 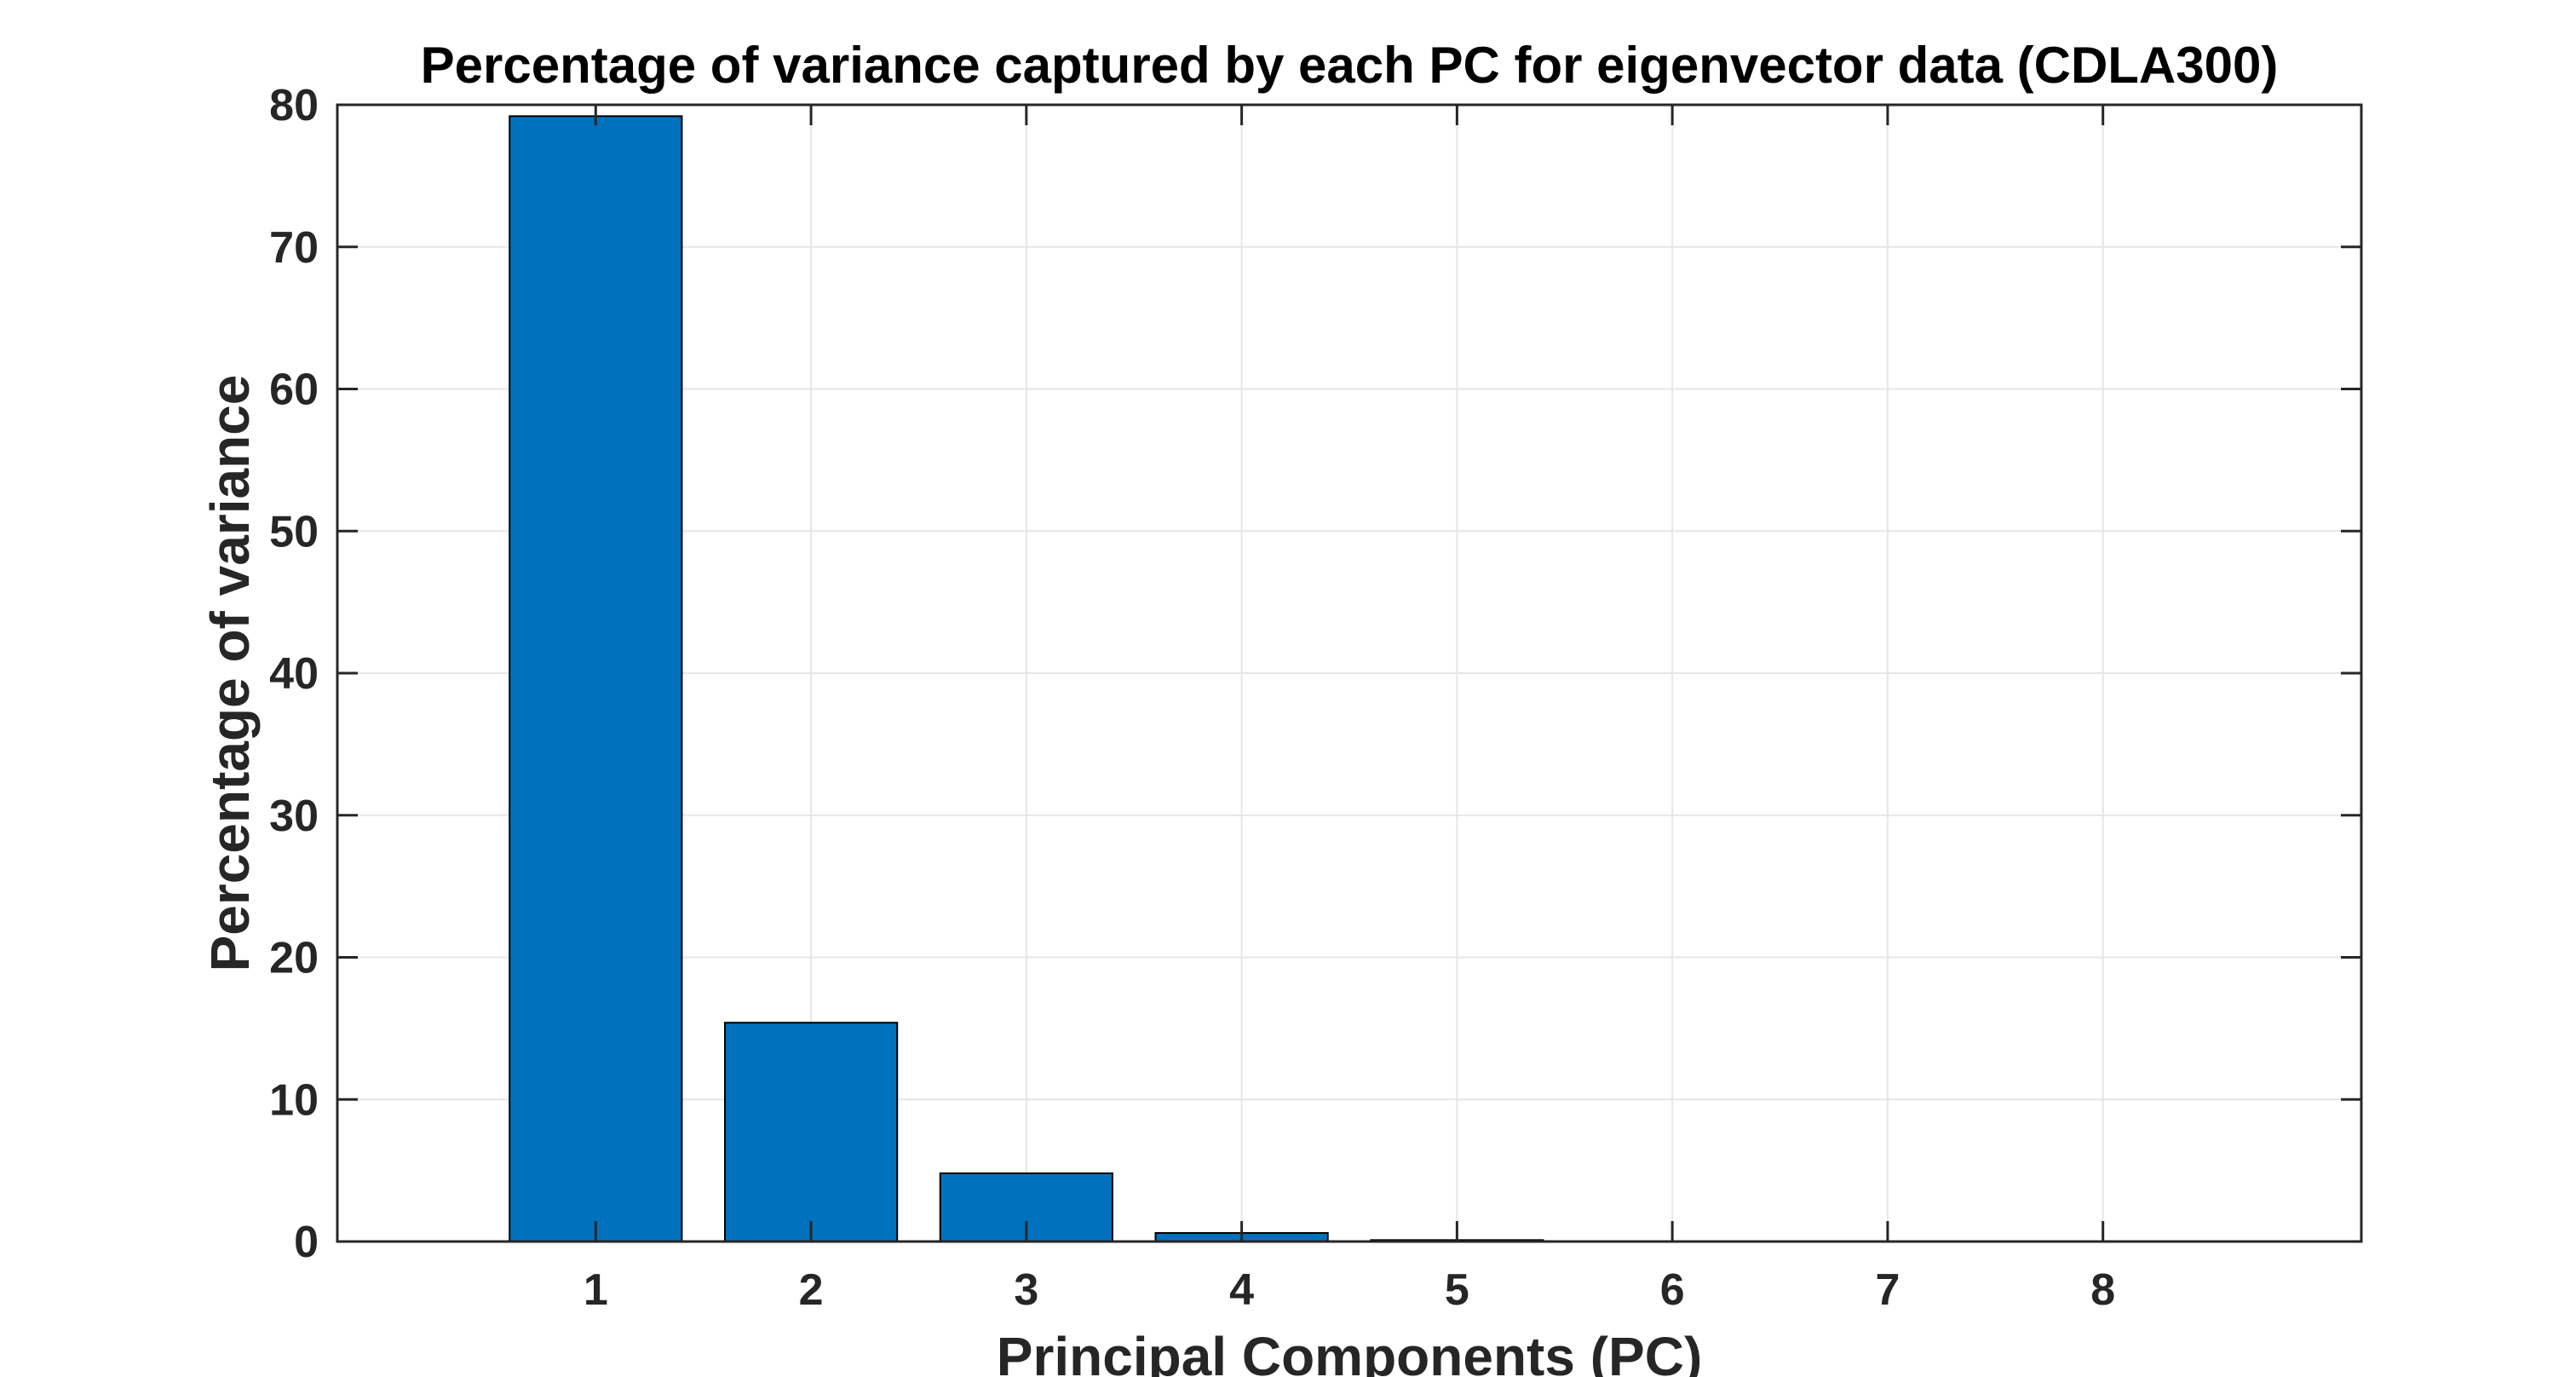 I want to click on y-axis-label: Percentage of variance, so click(x=230, y=673).